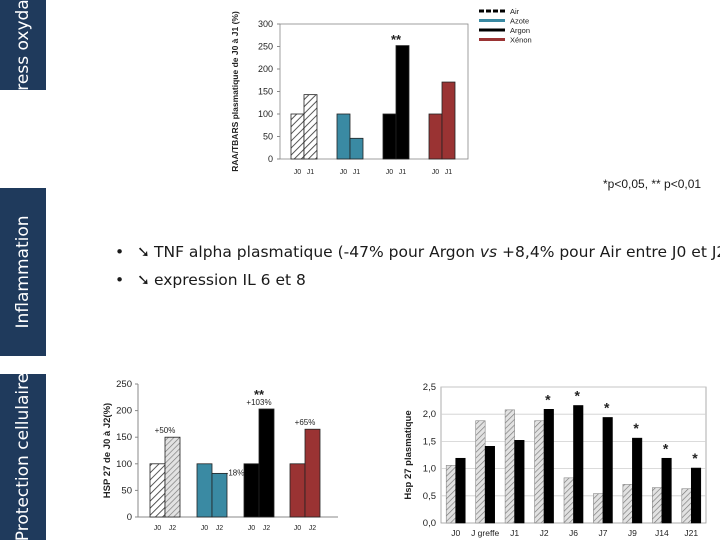 This screenshot has height=541, width=720. What do you see at coordinates (515, 11) in the screenshot?
I see `legend-label-air: Air` at bounding box center [515, 11].